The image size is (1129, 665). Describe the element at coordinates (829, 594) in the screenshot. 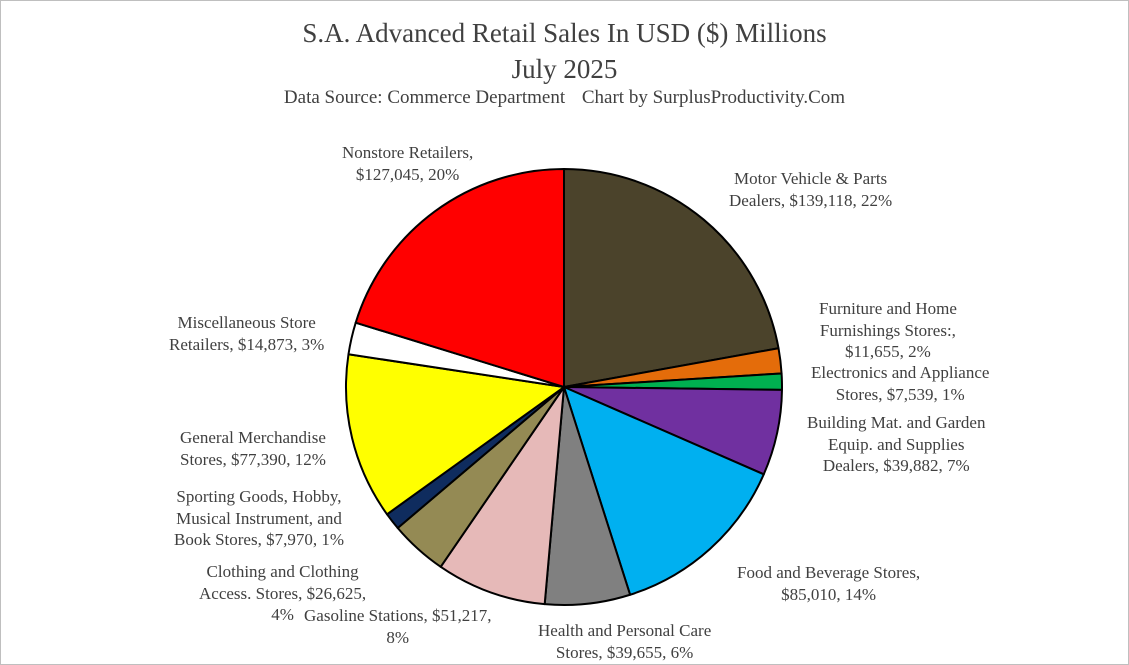

I see `slice-label-line: $85,010, 14%` at that location.